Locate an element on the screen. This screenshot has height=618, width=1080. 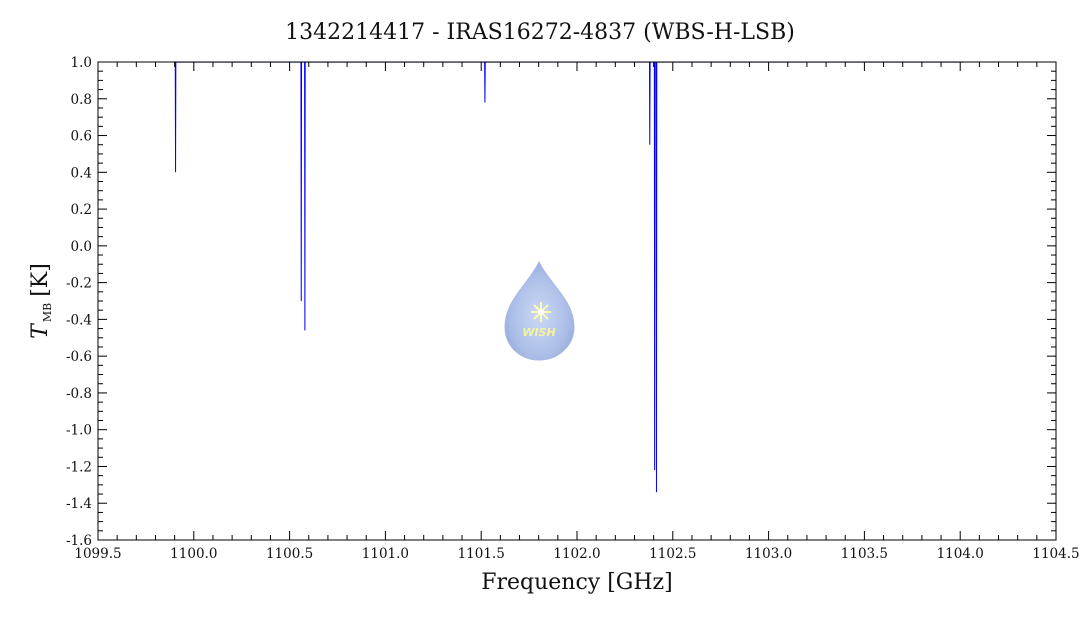
x-tick-label: 1099.5 is located at coordinates (97, 554).